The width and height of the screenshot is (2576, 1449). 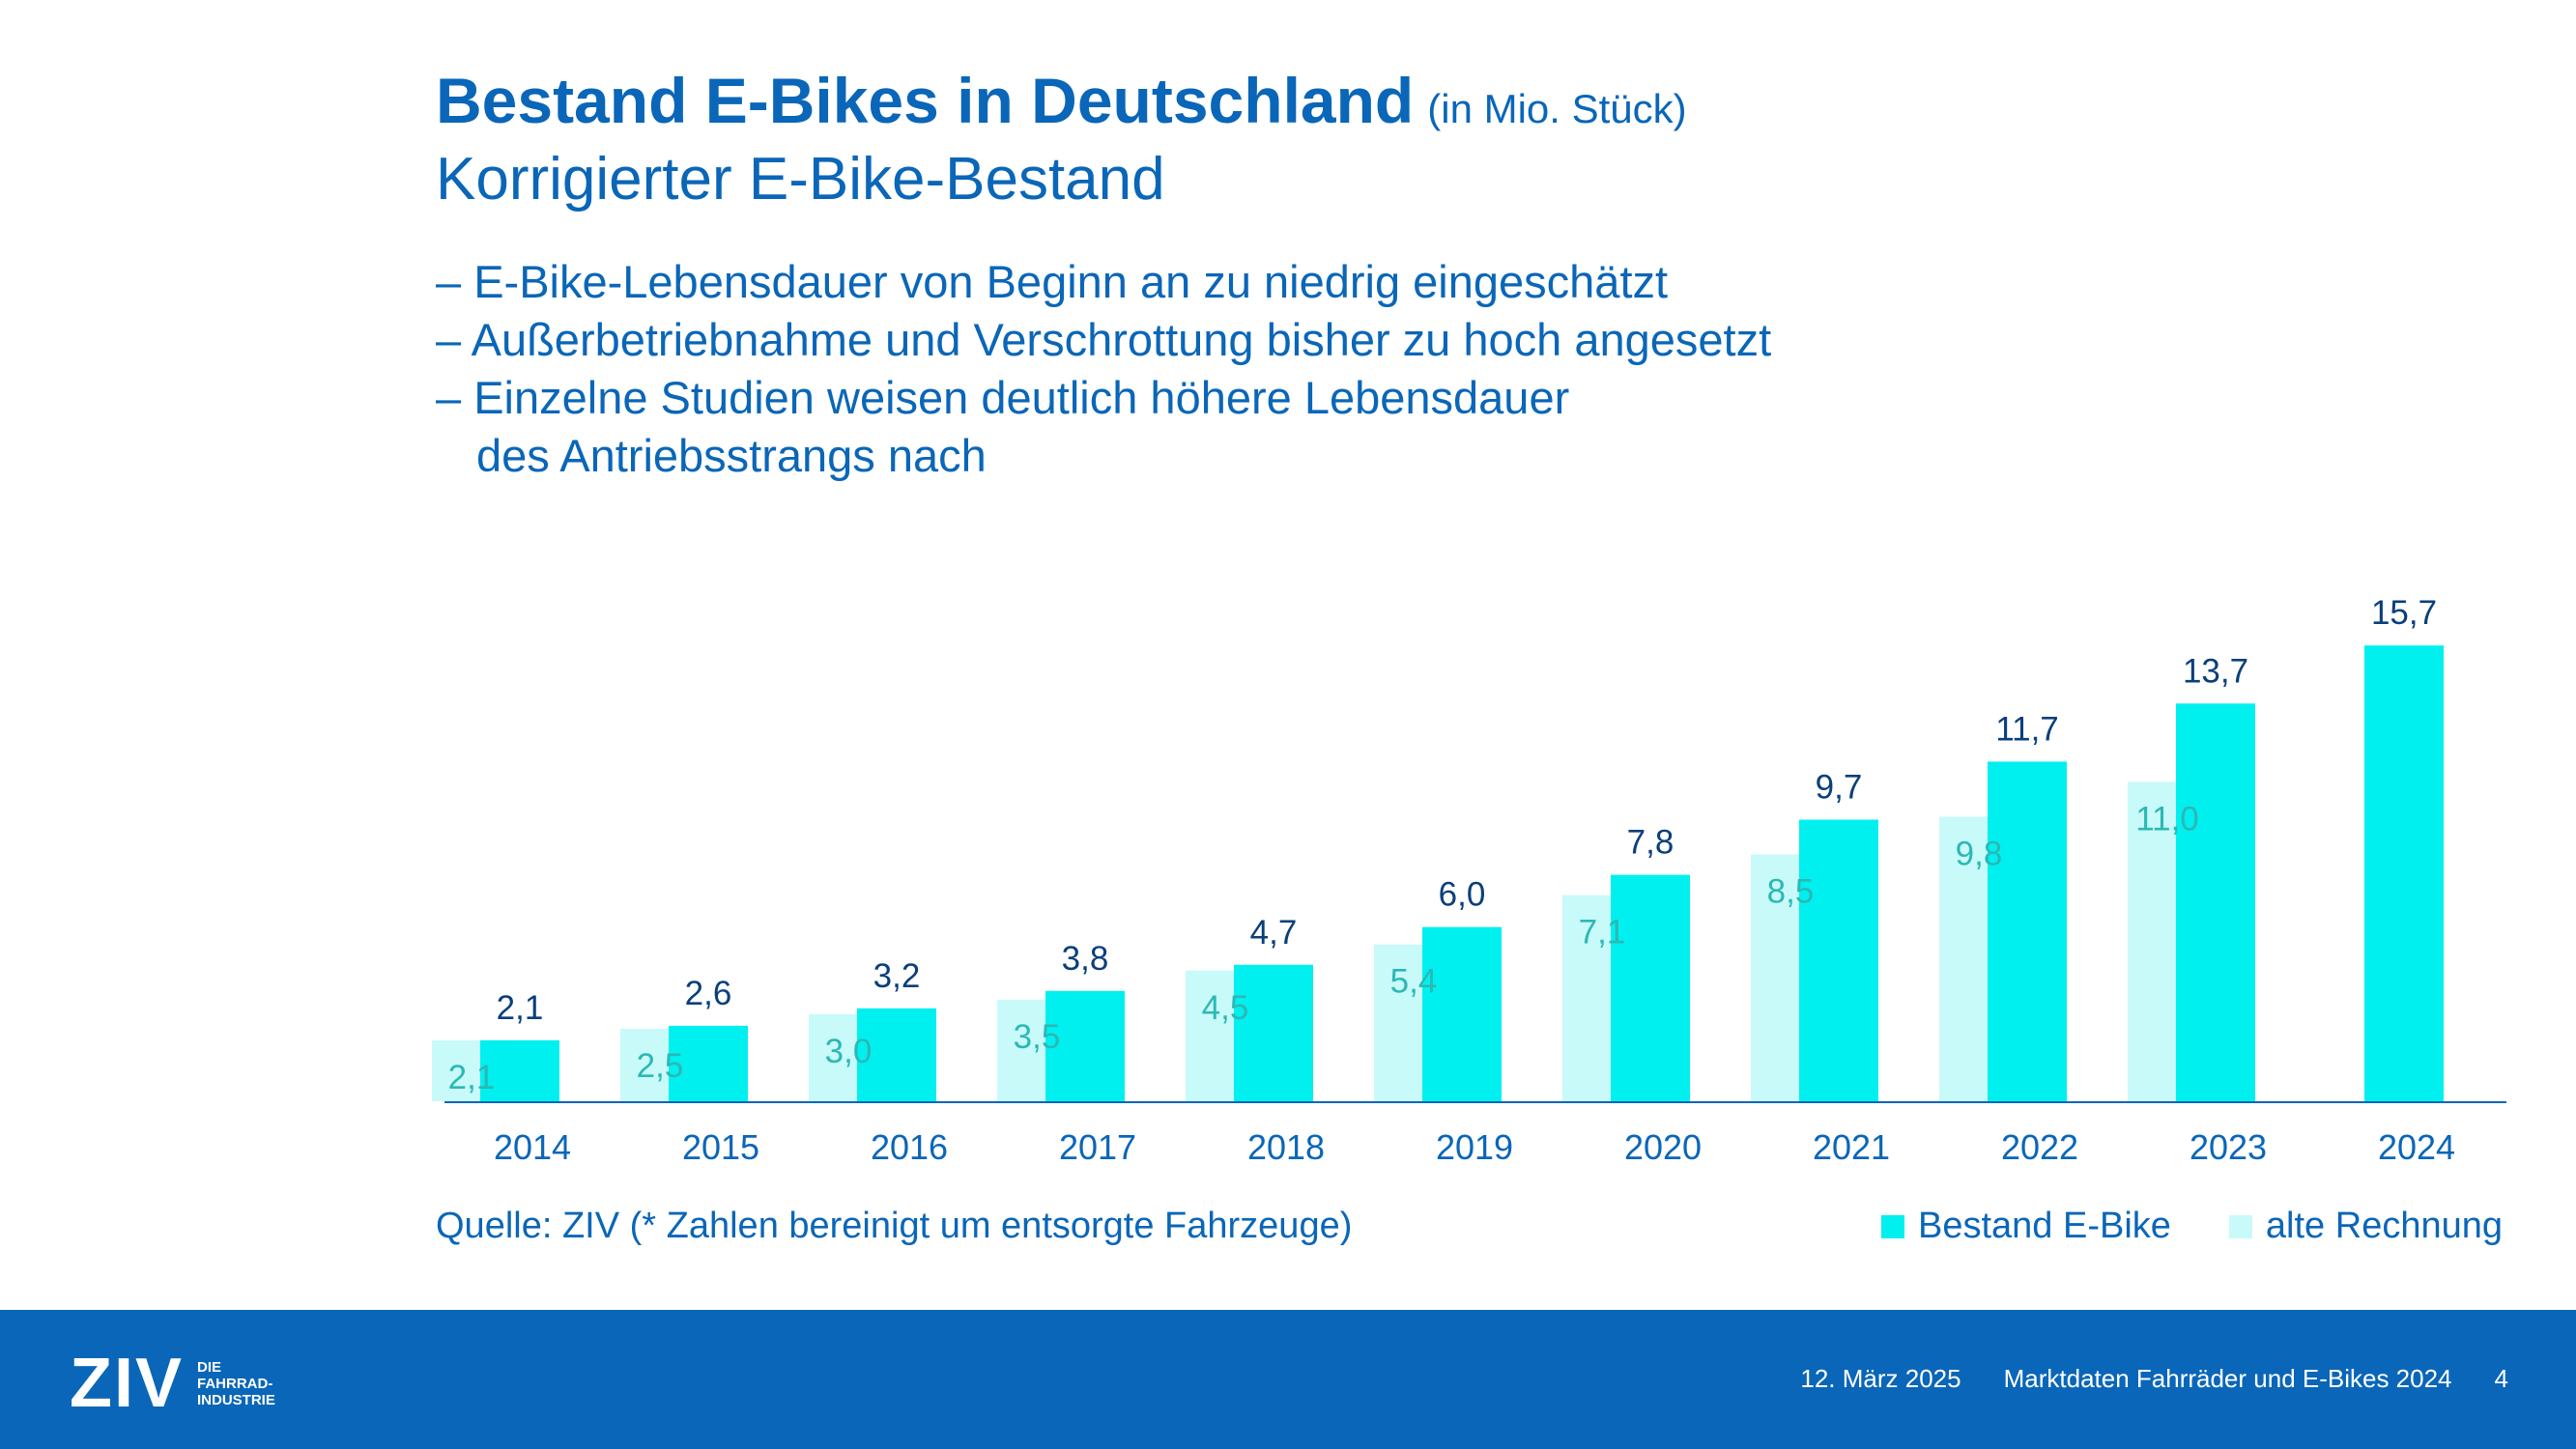 What do you see at coordinates (2501, 1378) in the screenshot?
I see `page-number: 4` at bounding box center [2501, 1378].